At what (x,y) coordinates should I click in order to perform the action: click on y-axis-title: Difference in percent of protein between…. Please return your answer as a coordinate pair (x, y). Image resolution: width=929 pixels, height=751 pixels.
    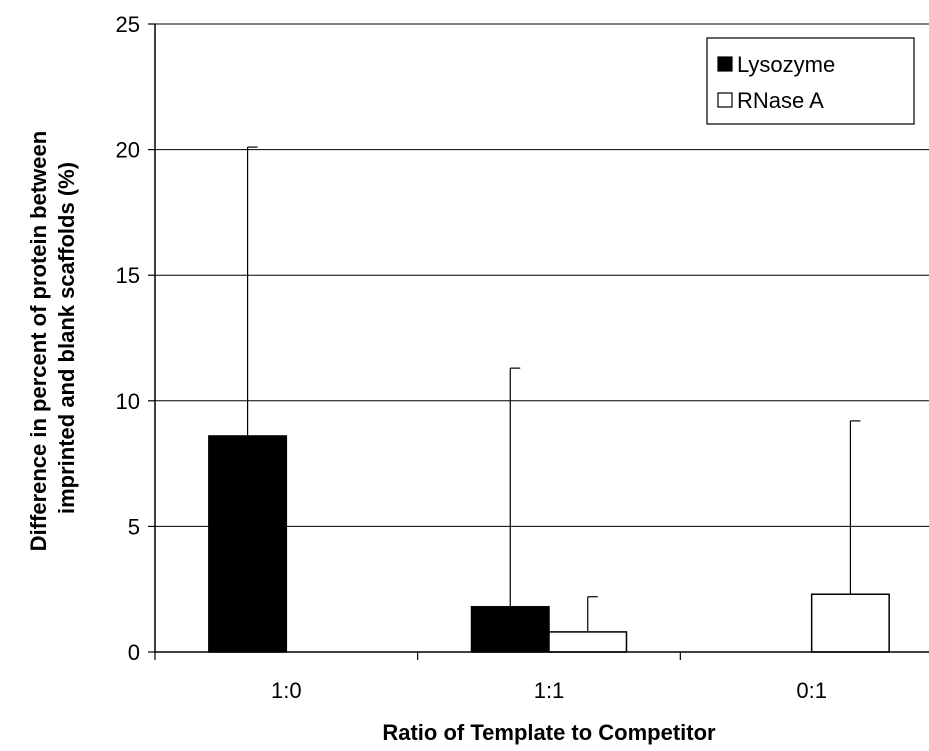
    Looking at the image, I should click on (52, 338).